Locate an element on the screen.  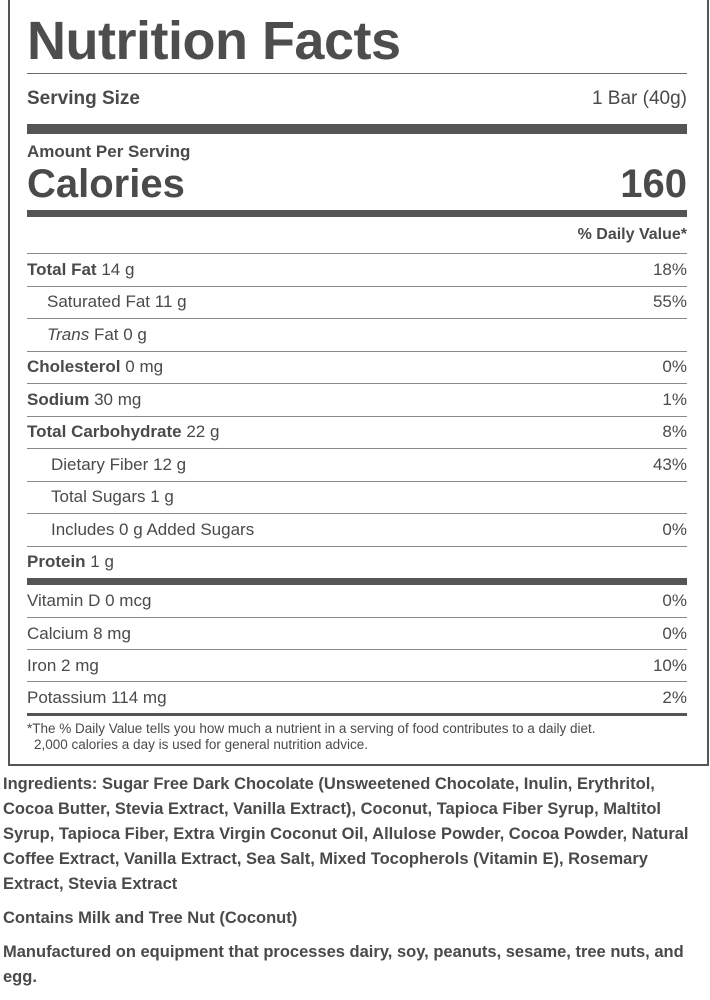
vitamin-dv: 2% is located at coordinates (674, 697).